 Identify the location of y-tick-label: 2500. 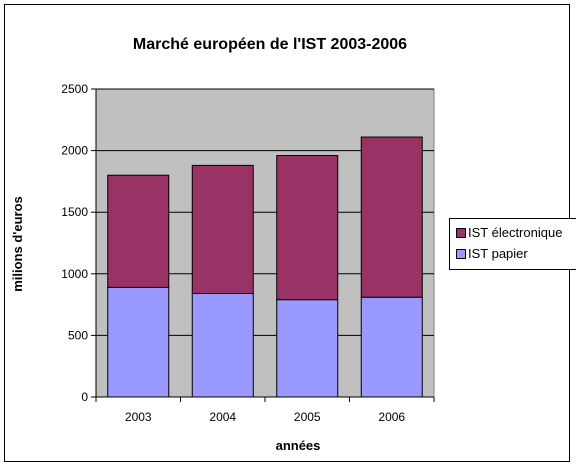
(74, 89).